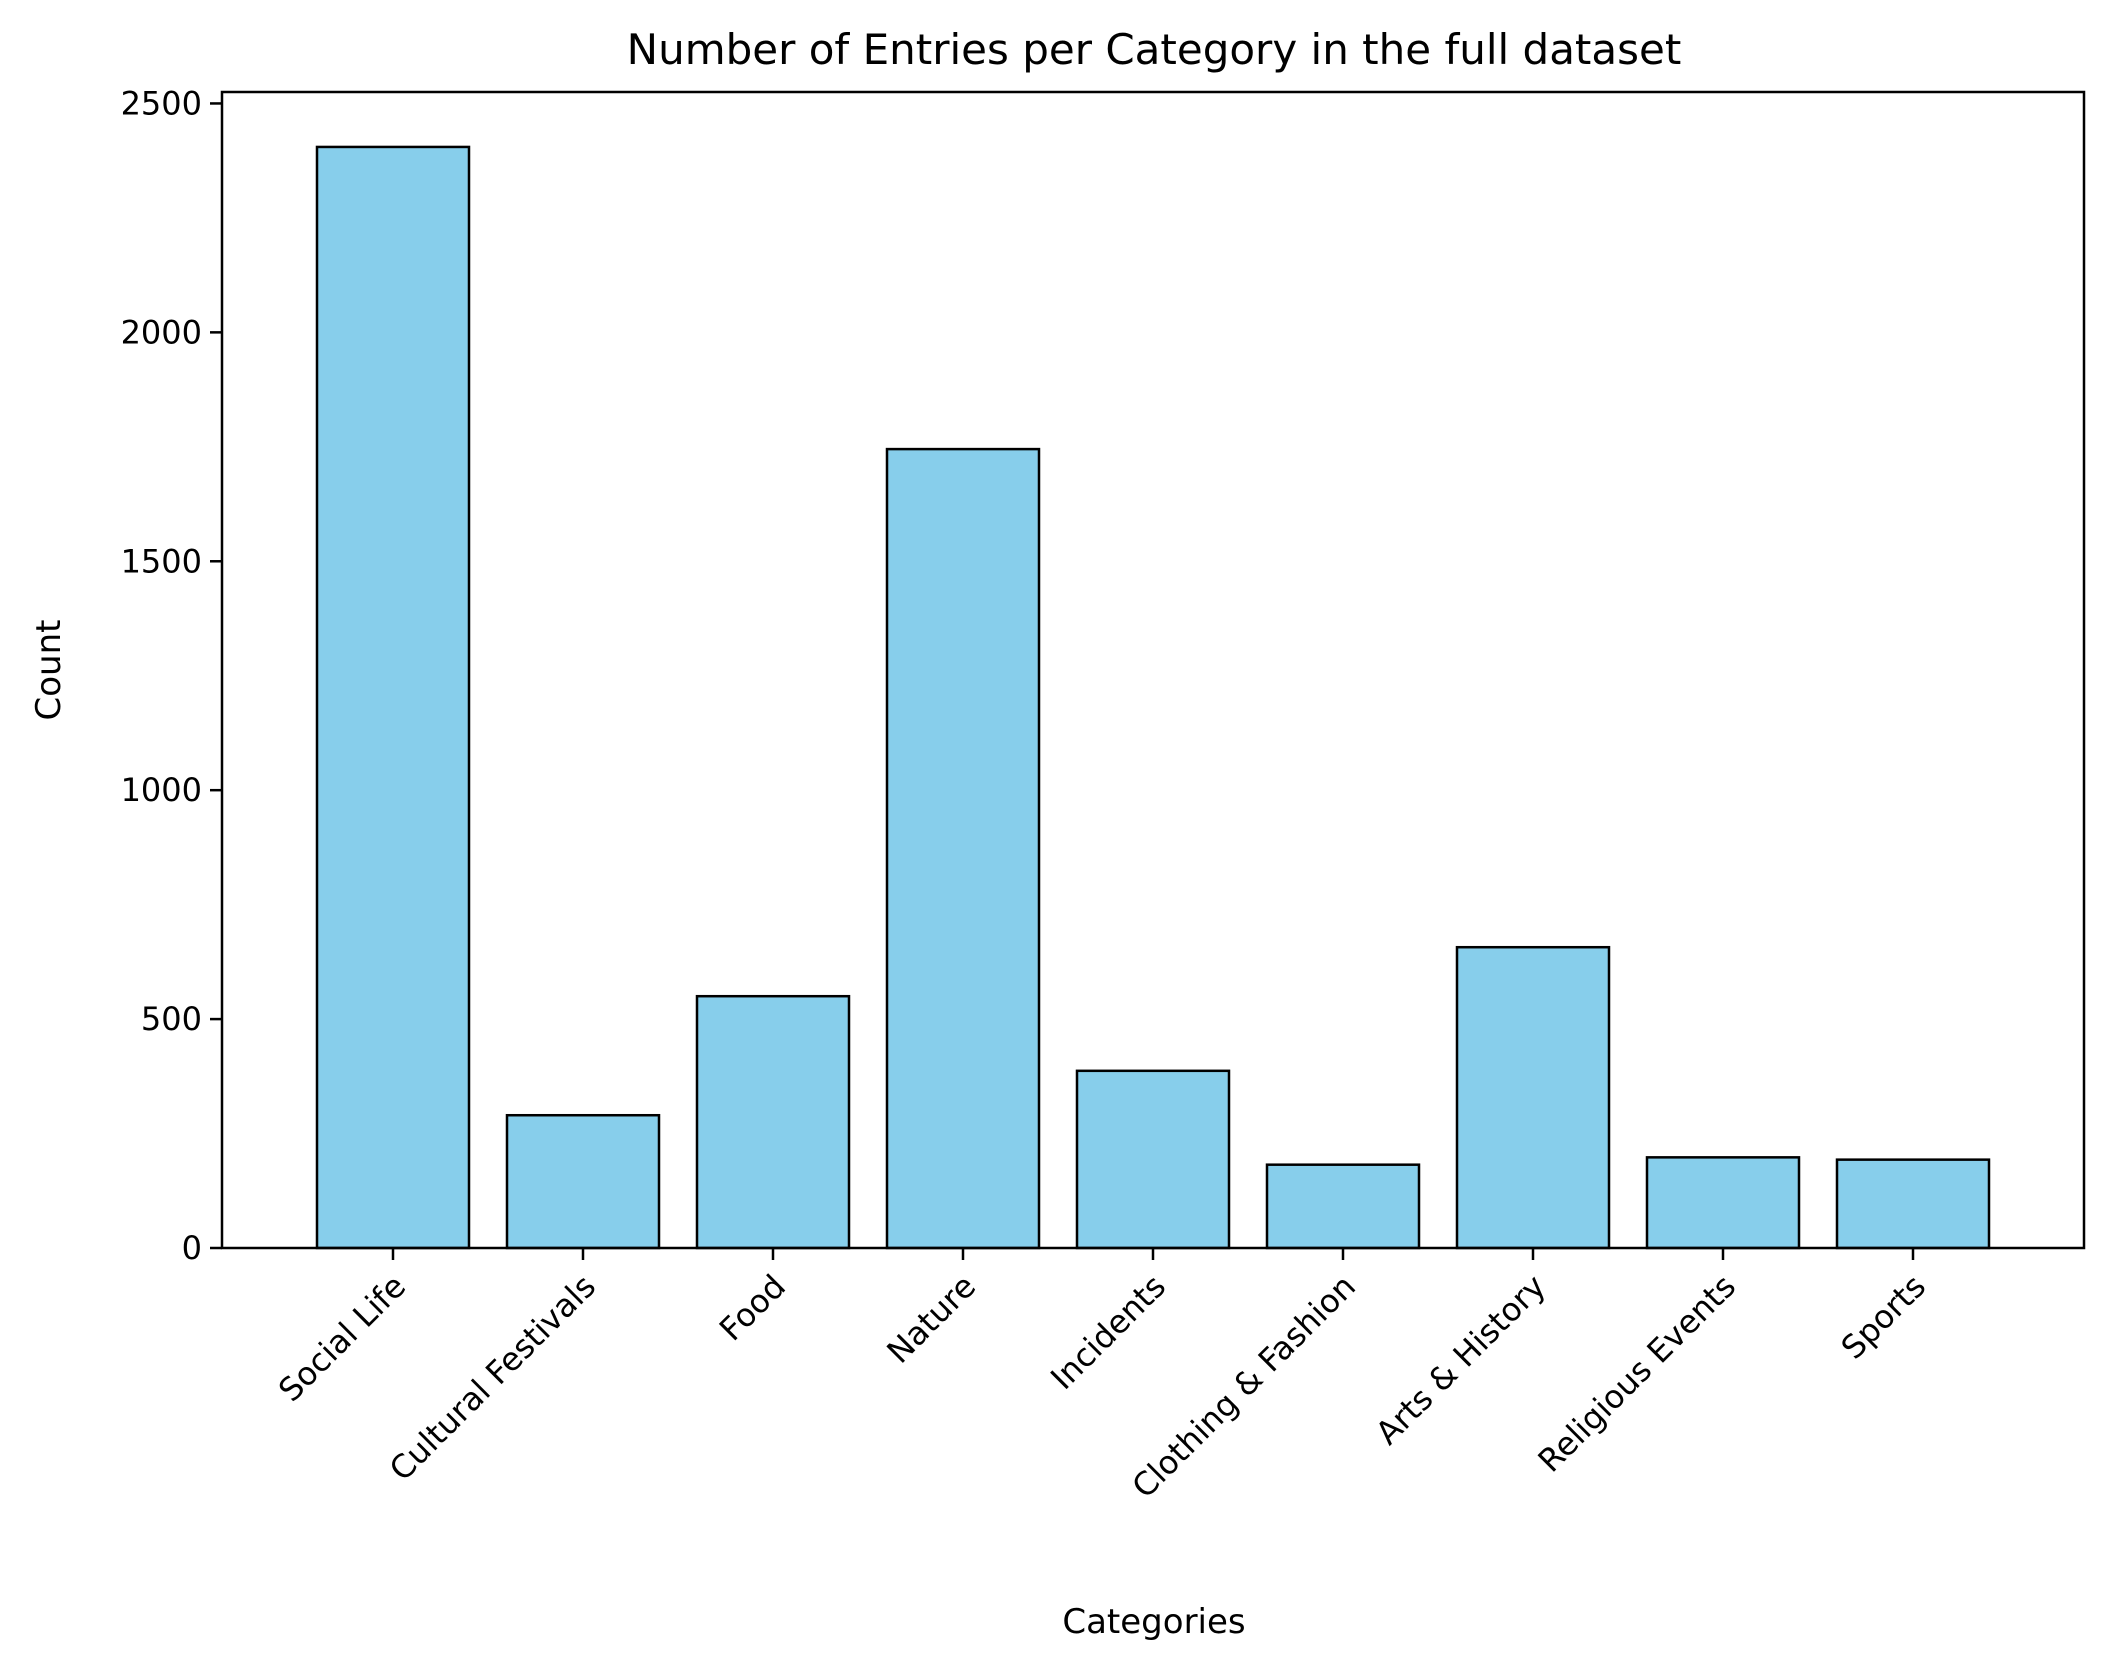  What do you see at coordinates (161, 790) in the screenshot?
I see `y-tick-label-2: 1000` at bounding box center [161, 790].